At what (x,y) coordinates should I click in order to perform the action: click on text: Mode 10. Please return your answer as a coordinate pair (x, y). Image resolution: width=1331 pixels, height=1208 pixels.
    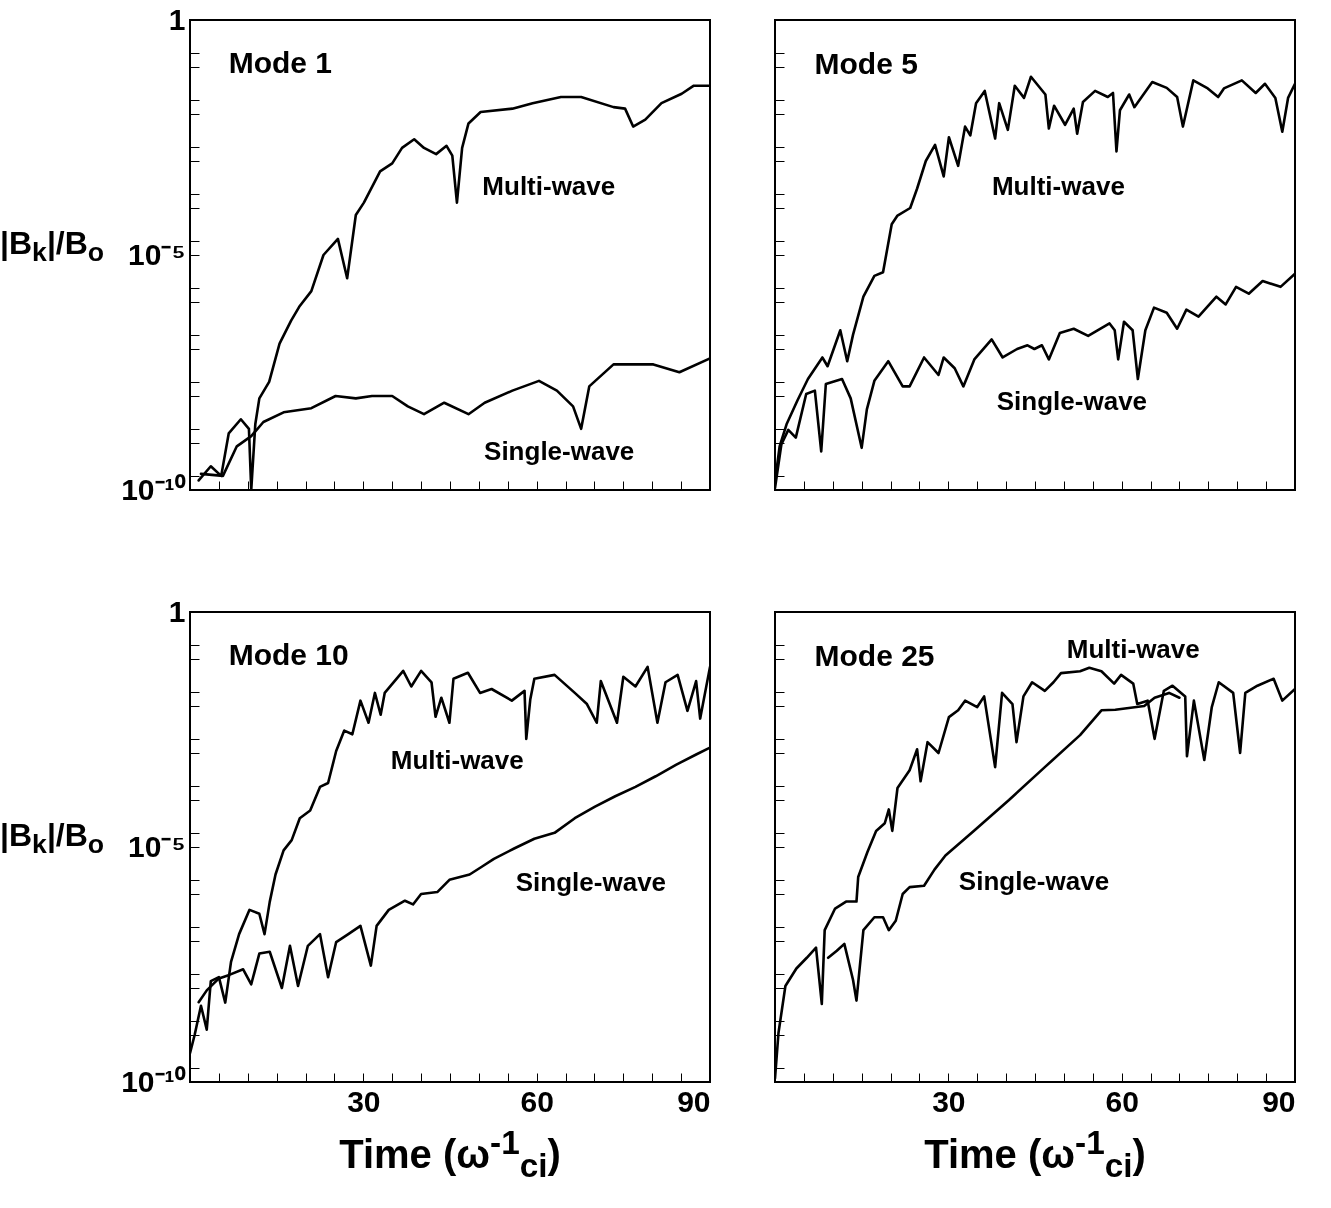
    Looking at the image, I should click on (288, 654).